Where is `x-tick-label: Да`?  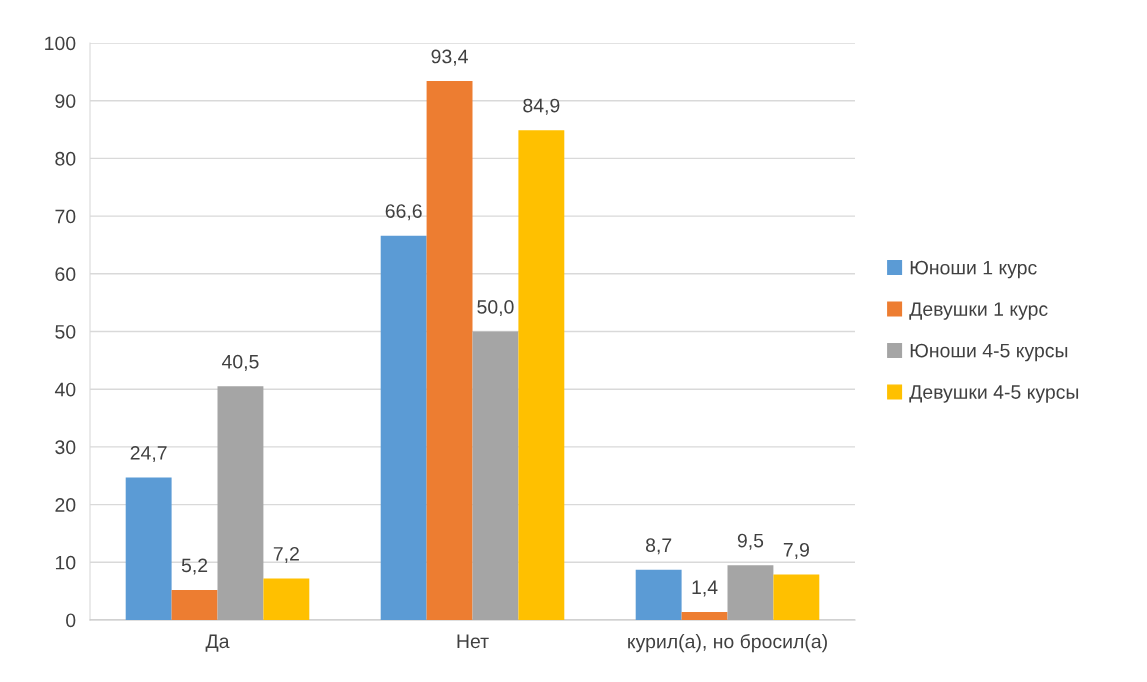
x-tick-label: Да is located at coordinates (217, 643).